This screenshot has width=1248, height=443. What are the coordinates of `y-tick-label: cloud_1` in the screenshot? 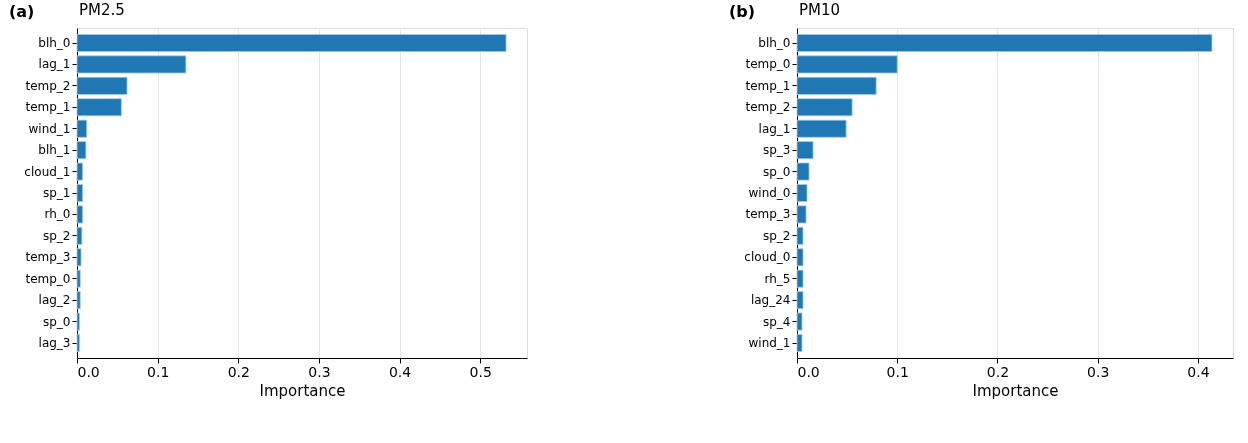 It's located at (47, 171).